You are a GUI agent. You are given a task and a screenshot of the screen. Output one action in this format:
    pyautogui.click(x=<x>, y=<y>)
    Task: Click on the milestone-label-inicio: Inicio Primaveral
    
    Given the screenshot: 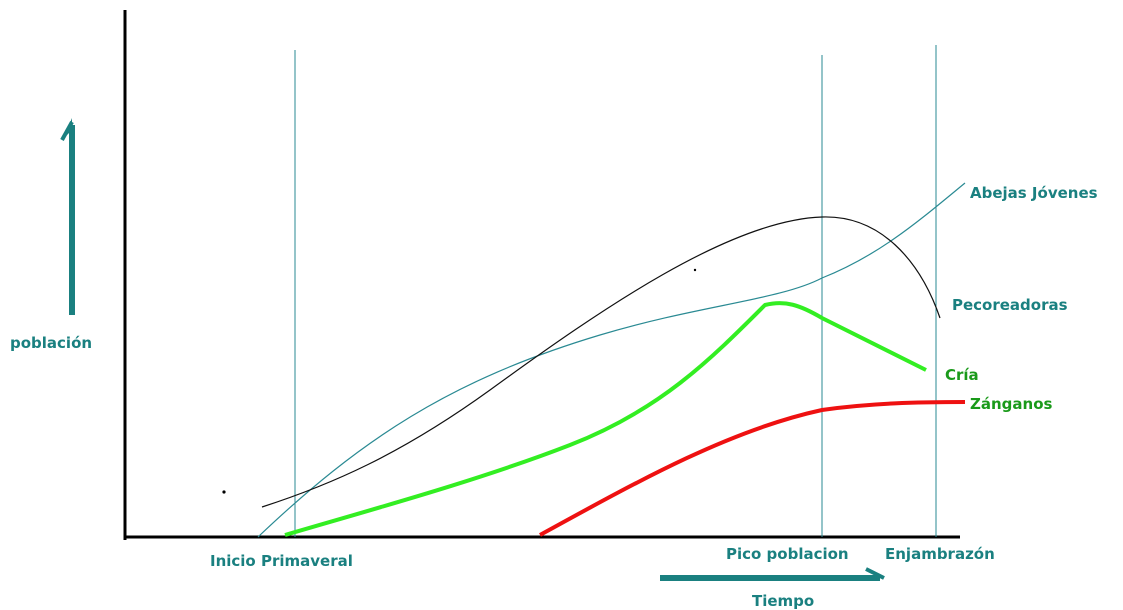 What is the action you would take?
    pyautogui.click(x=281, y=561)
    